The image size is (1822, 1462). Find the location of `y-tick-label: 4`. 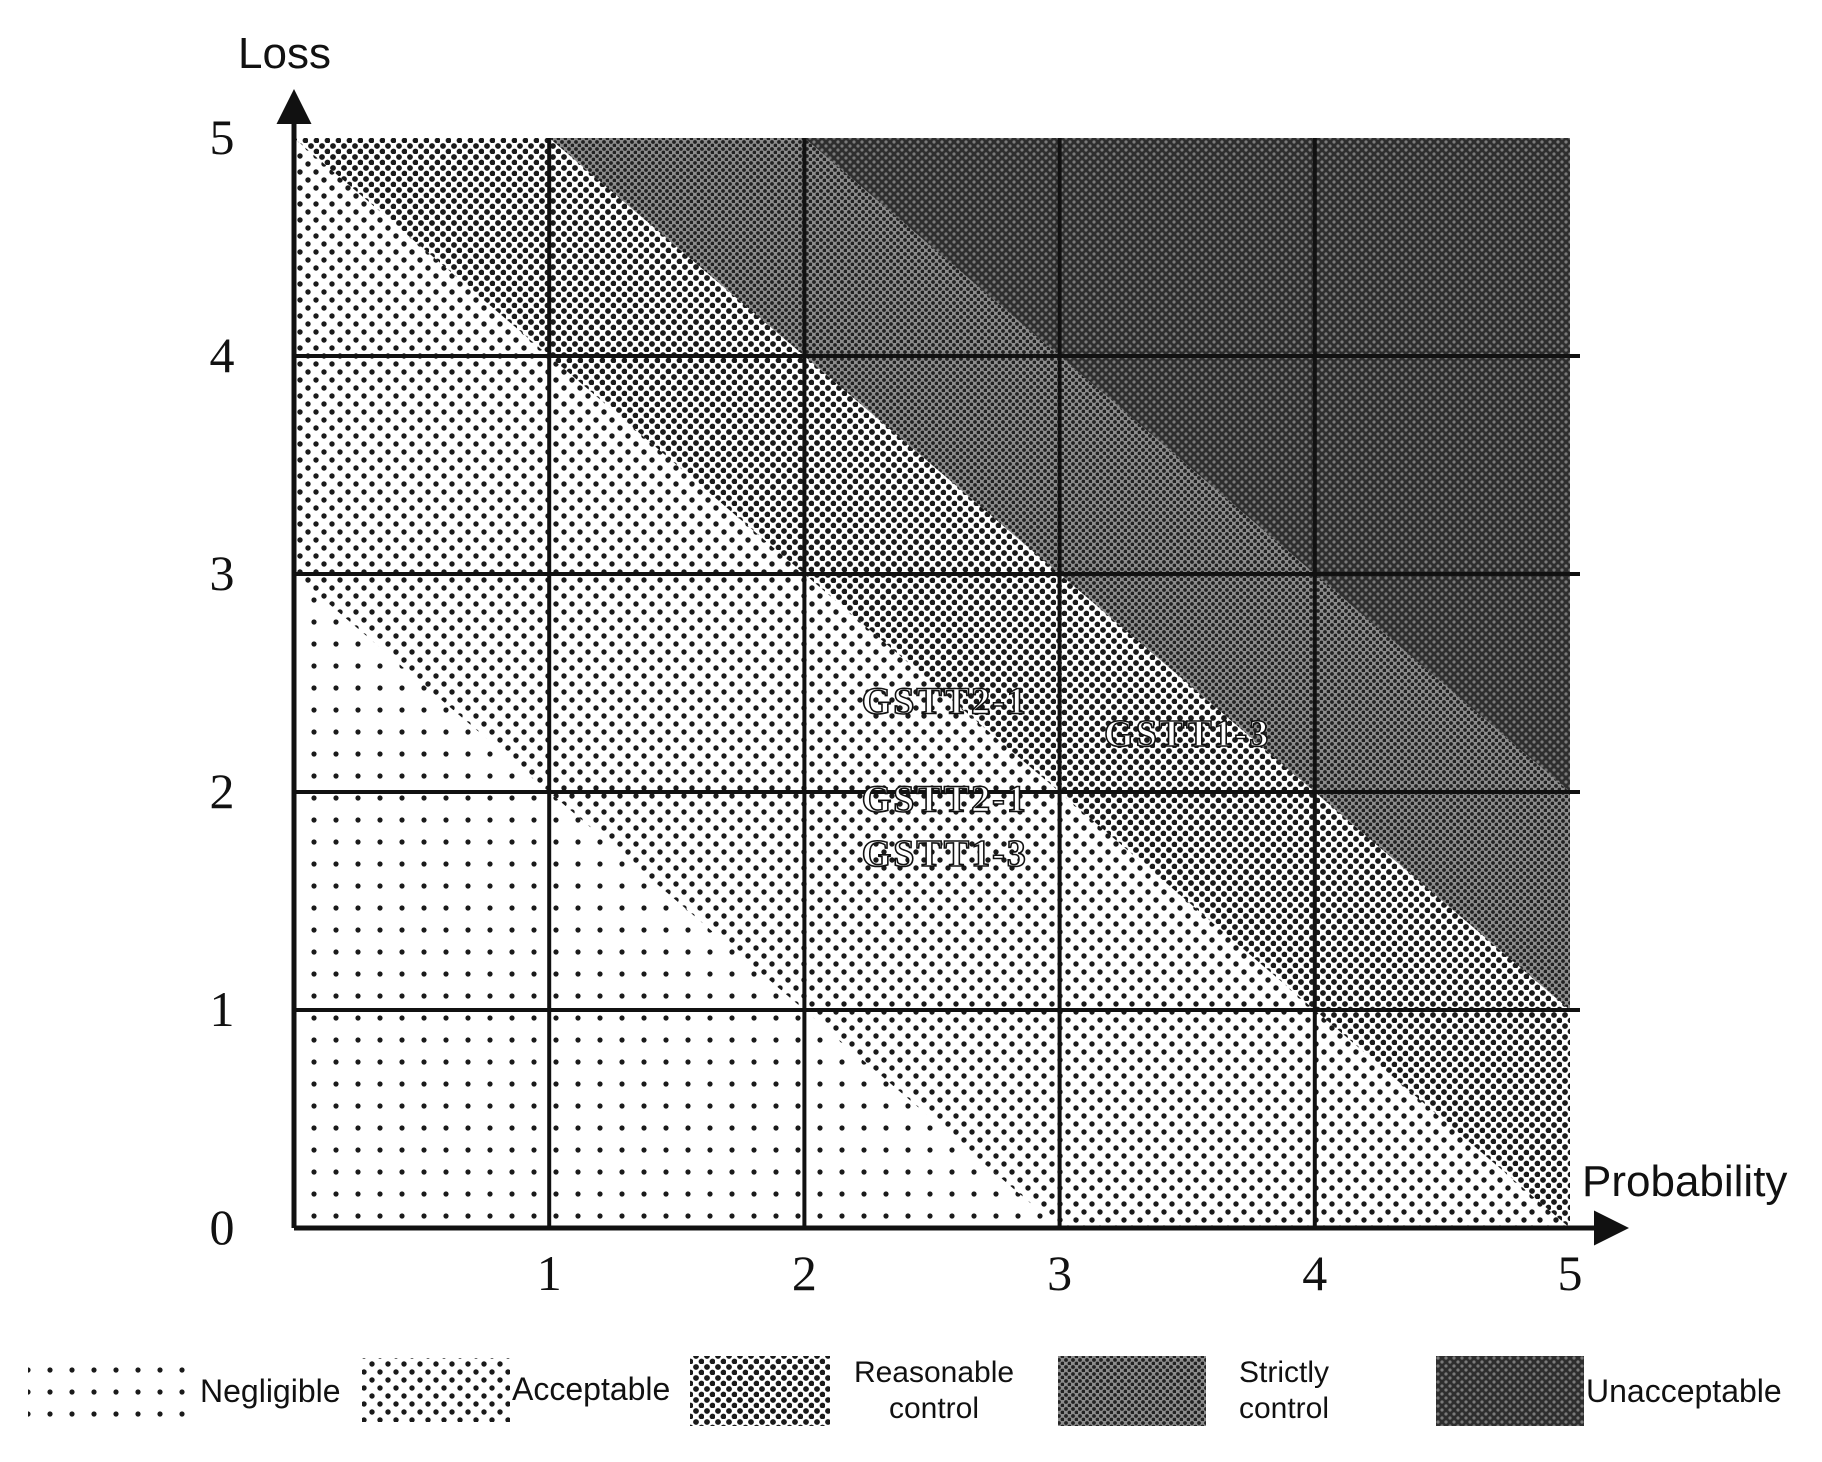

y-tick-label: 4 is located at coordinates (222, 355).